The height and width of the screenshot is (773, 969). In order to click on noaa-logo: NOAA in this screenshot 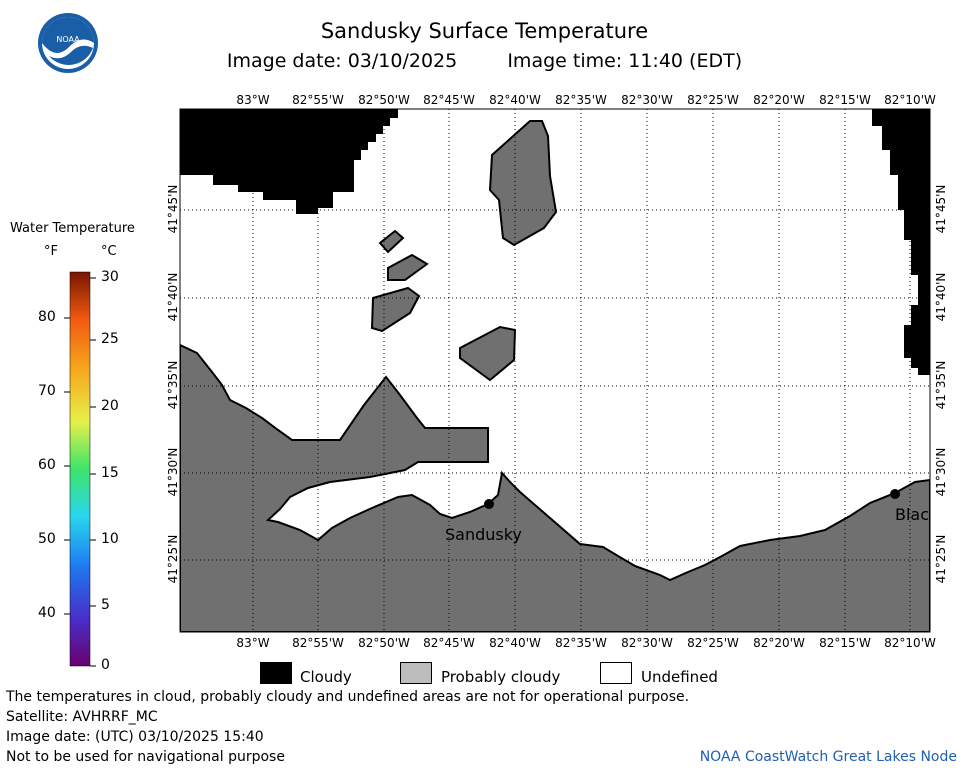, I will do `click(68, 43)`.